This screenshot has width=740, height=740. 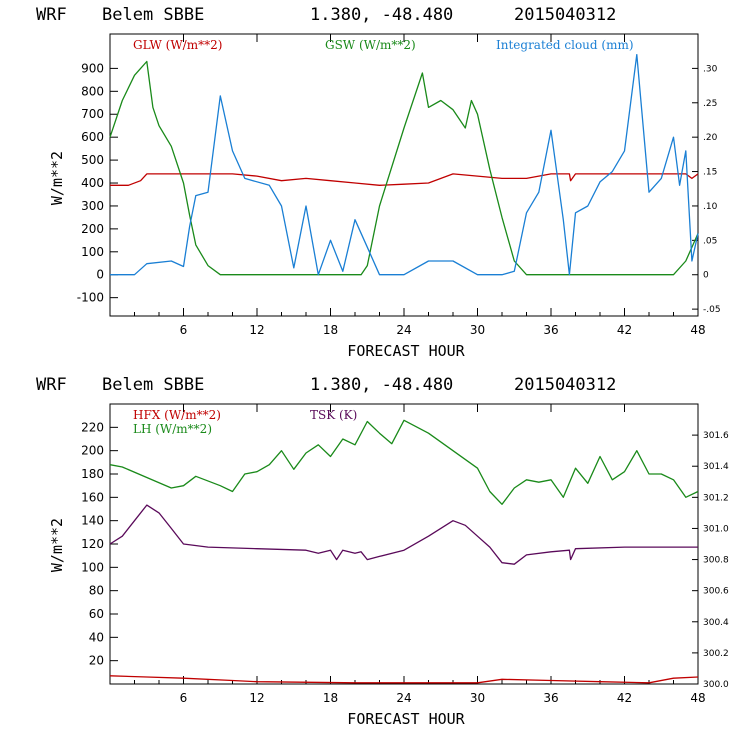 I want to click on bottom-x-tick-label: 6, so click(x=184, y=698).